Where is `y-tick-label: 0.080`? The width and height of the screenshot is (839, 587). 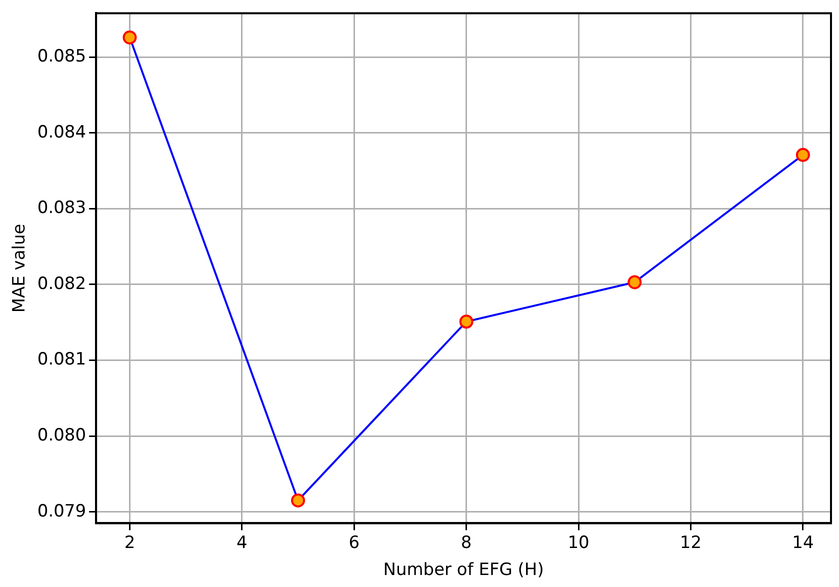
y-tick-label: 0.080 is located at coordinates (61, 435).